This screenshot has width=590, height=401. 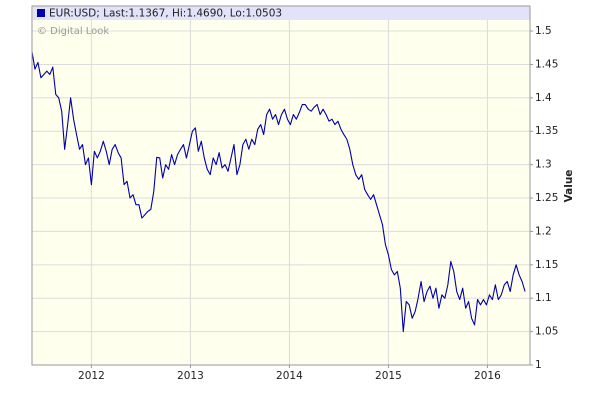 I want to click on watermark: © Digital Look, so click(x=73, y=31).